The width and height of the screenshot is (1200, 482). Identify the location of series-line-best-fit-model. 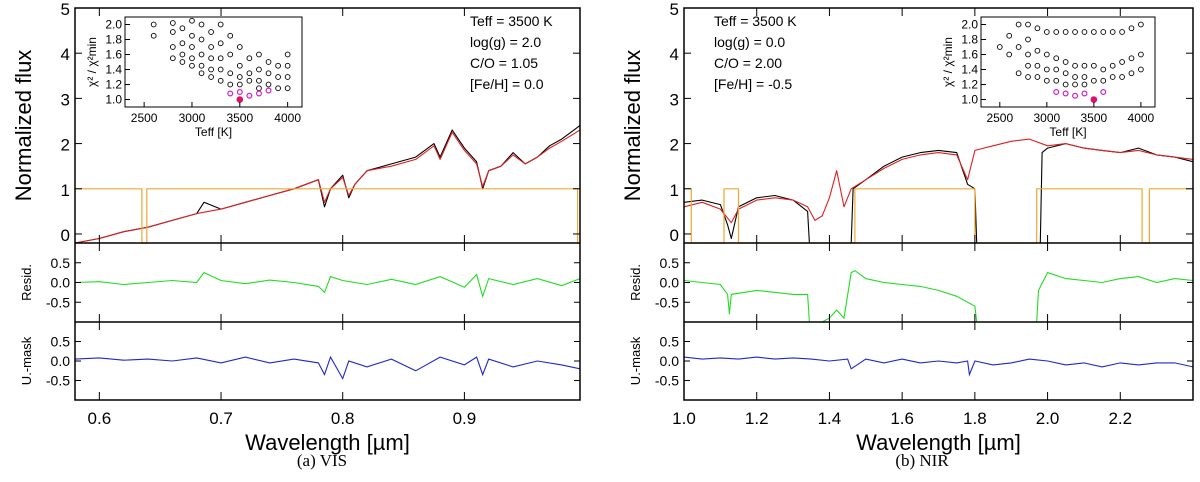
(327, 186).